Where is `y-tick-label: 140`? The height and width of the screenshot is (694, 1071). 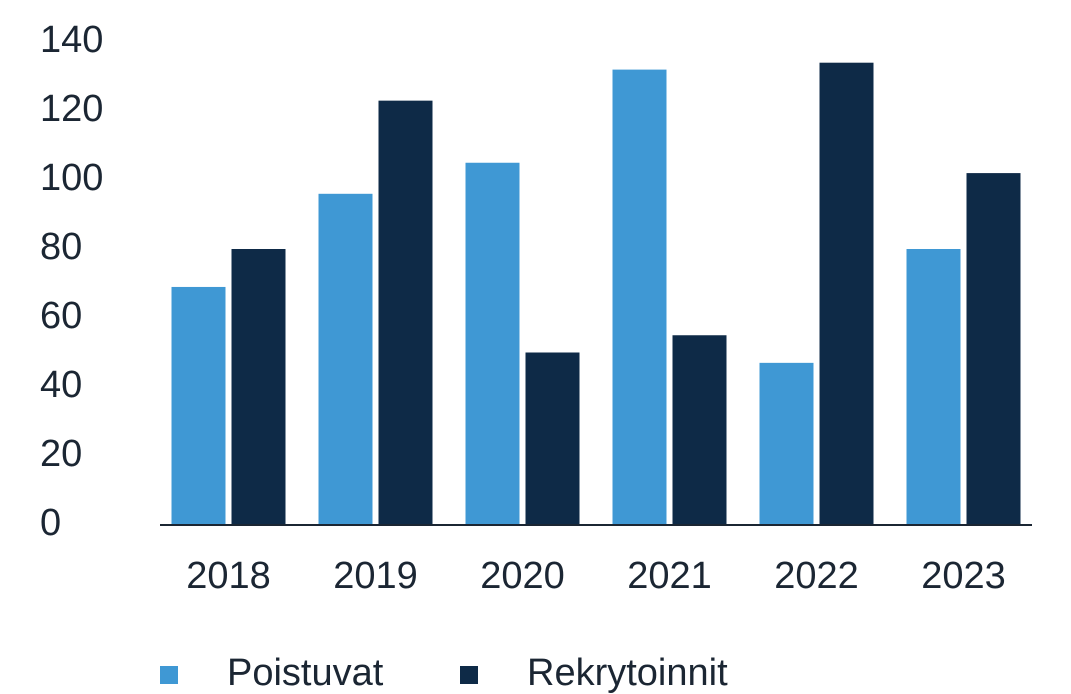 y-tick-label: 140 is located at coordinates (71, 40).